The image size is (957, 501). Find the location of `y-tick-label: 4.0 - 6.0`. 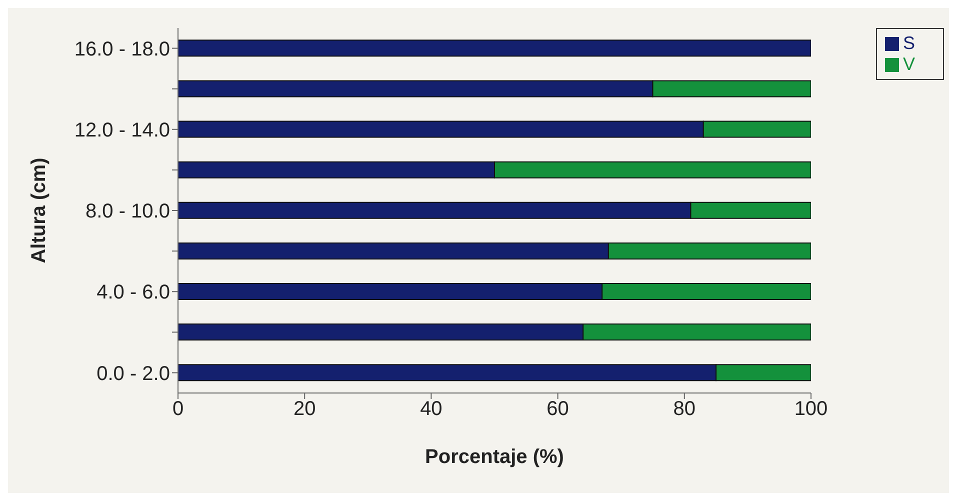

y-tick-label: 4.0 - 6.0 is located at coordinates (133, 293).